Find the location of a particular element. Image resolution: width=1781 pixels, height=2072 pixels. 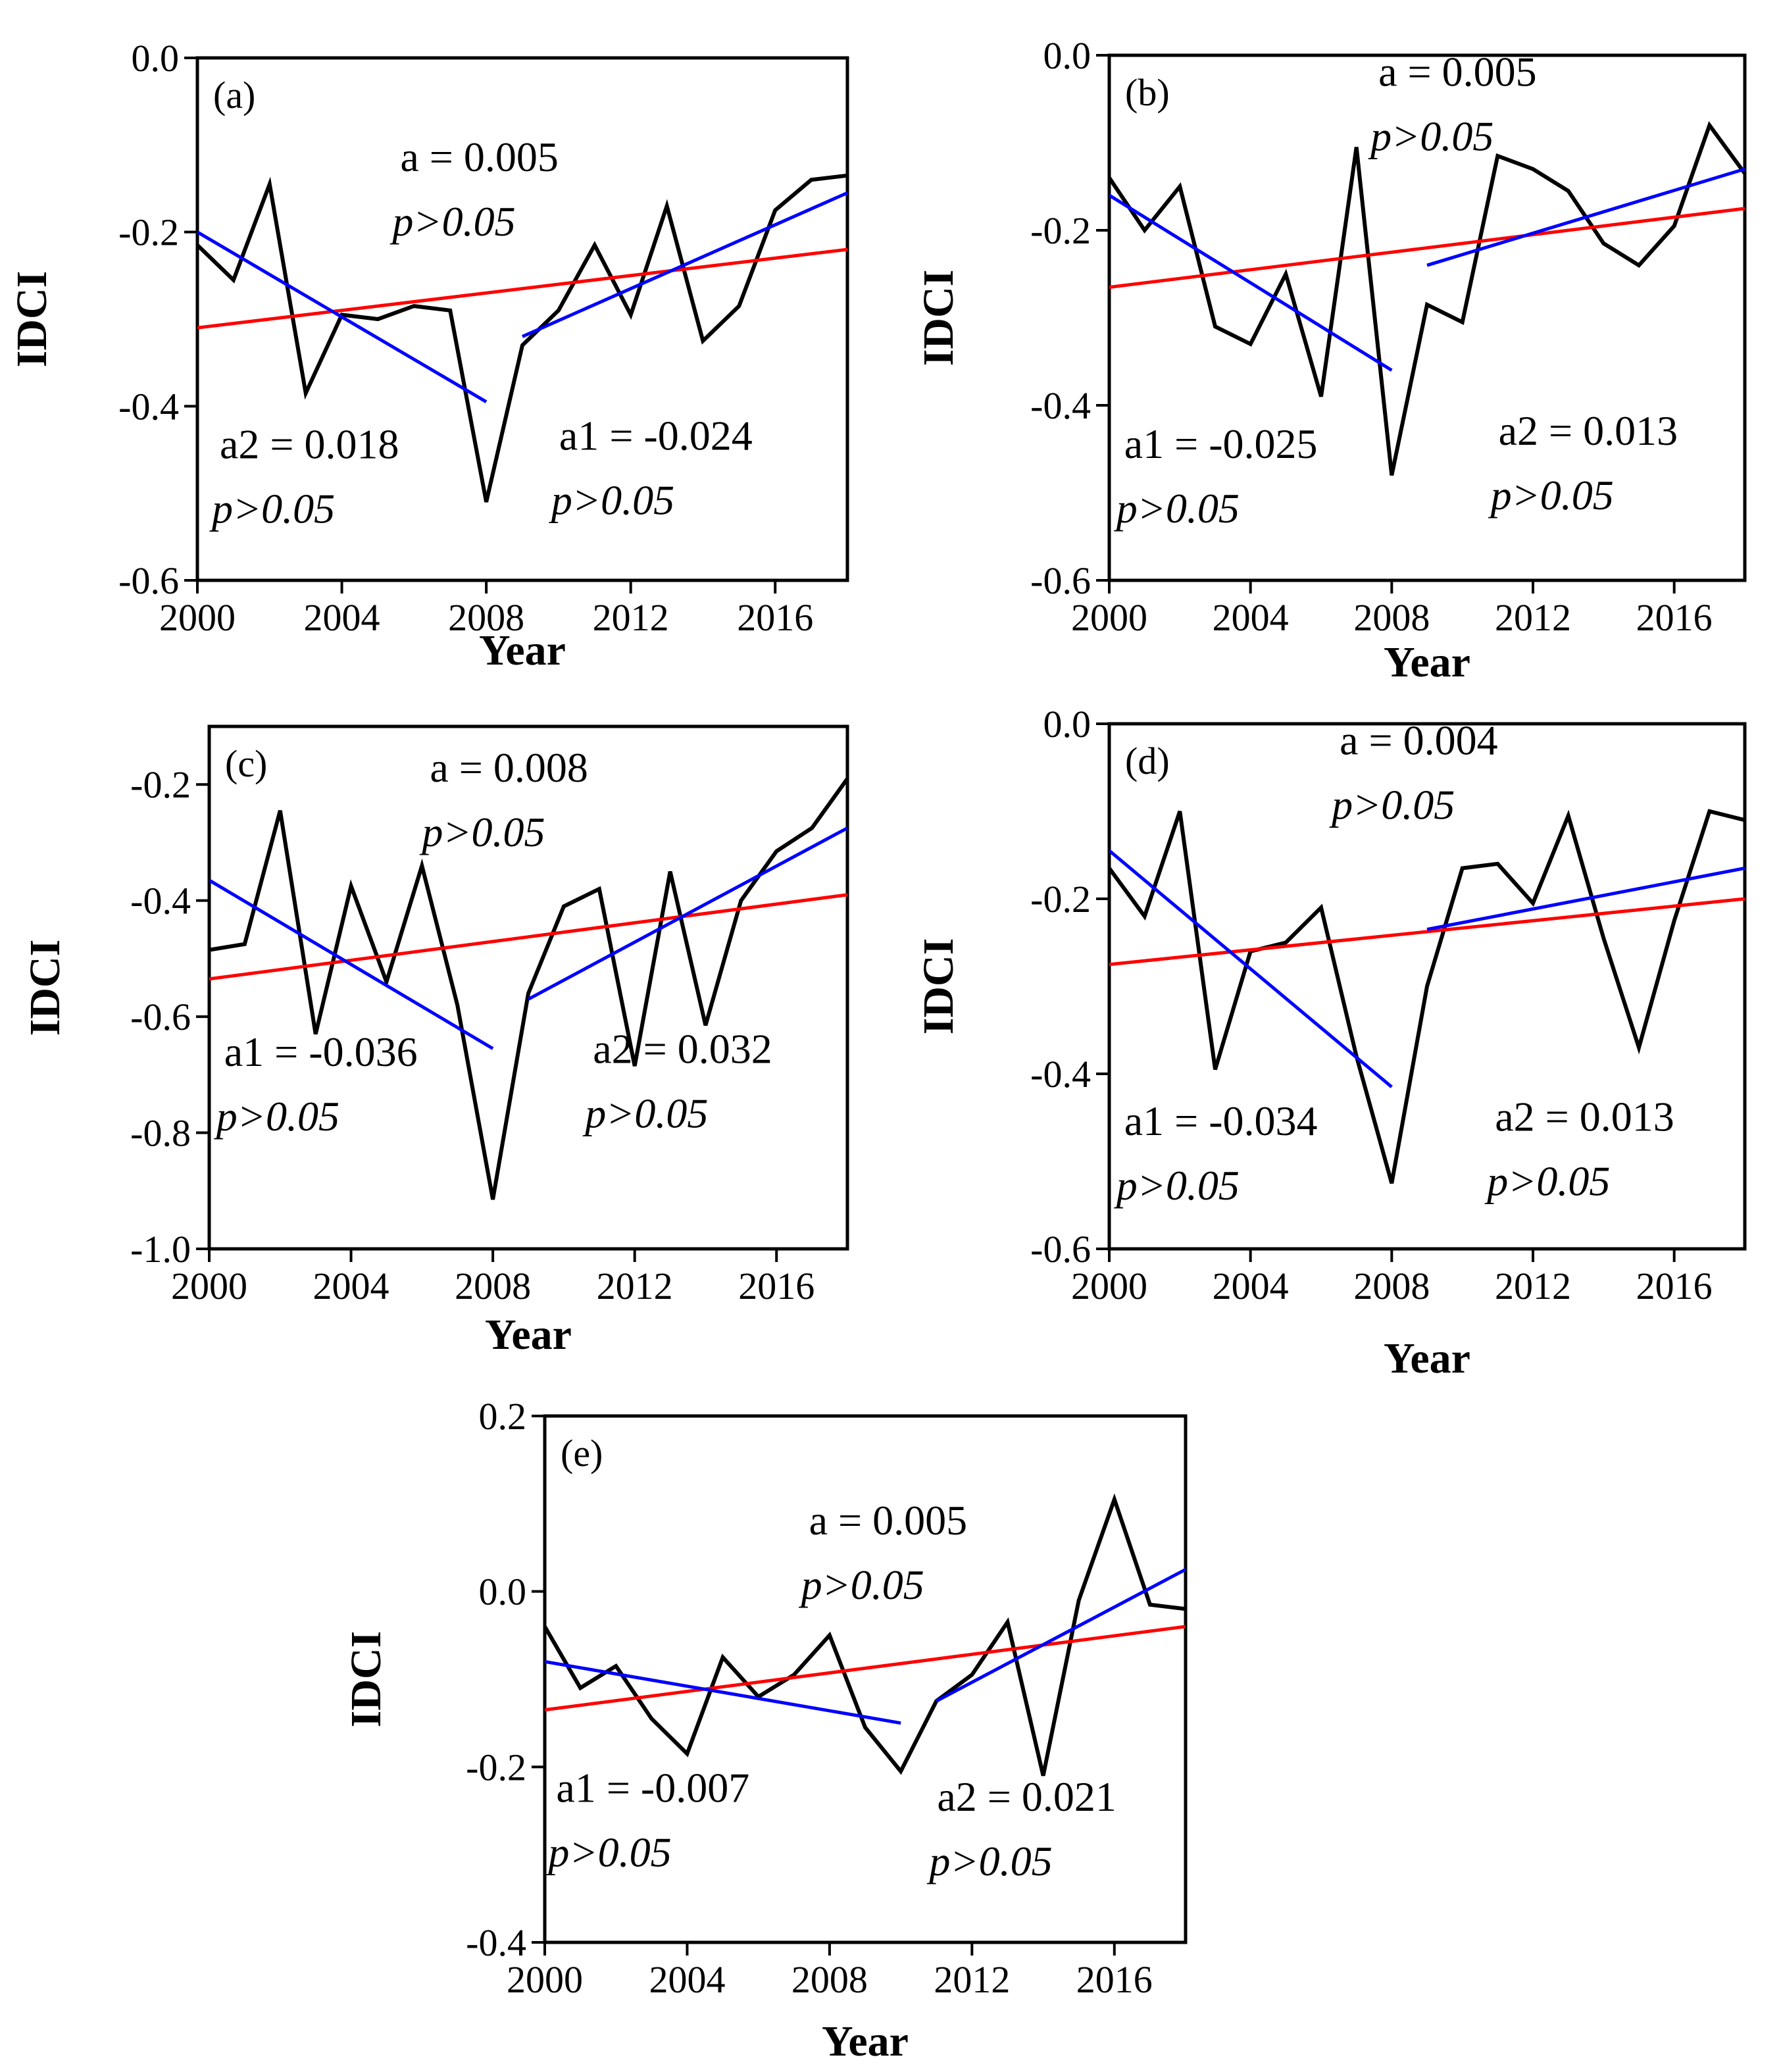

panel-label: (a) is located at coordinates (234, 95).